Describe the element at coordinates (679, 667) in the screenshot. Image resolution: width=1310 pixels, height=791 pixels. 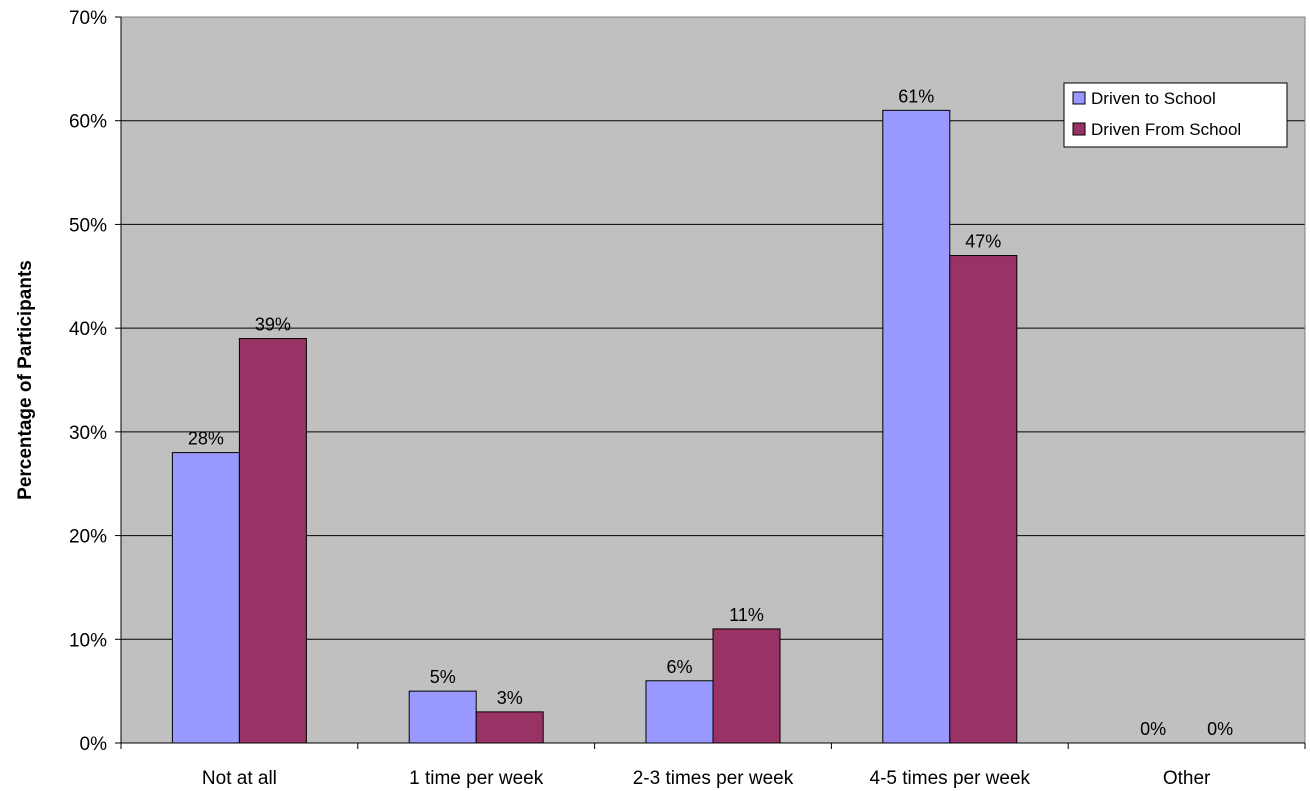
I see `data-label: 6%` at that location.